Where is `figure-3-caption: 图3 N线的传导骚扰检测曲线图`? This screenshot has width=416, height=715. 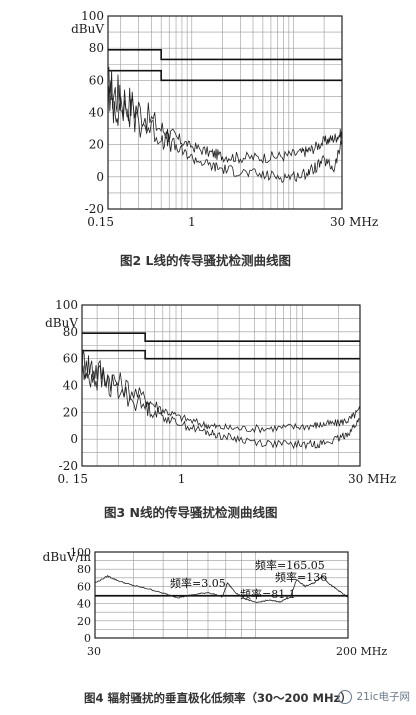
figure-3-caption: 图3 N线的传导骚扰检测曲线图 is located at coordinates (191, 512).